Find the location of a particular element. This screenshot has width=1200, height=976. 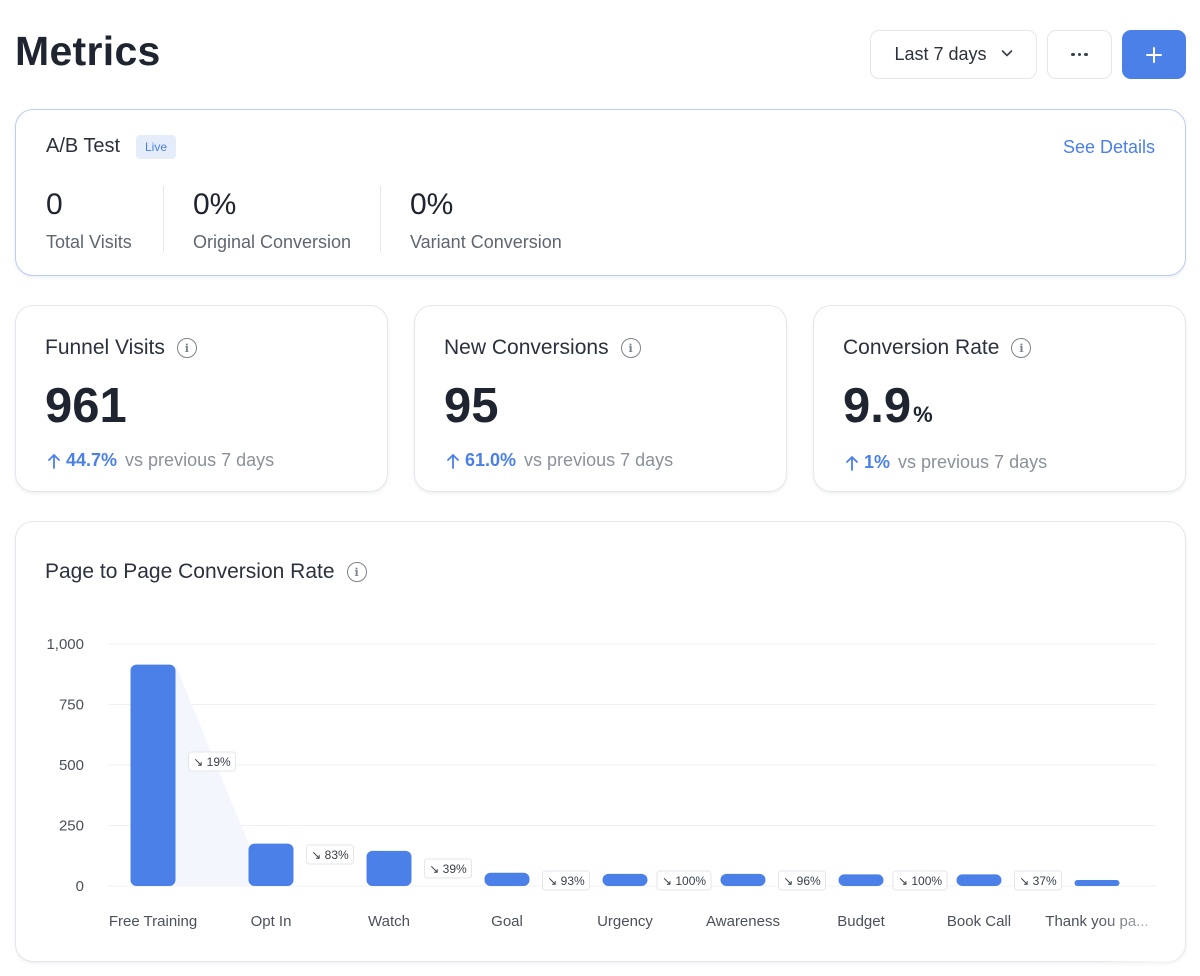

step-rate-badge: ↘ 19% is located at coordinates (212, 761).